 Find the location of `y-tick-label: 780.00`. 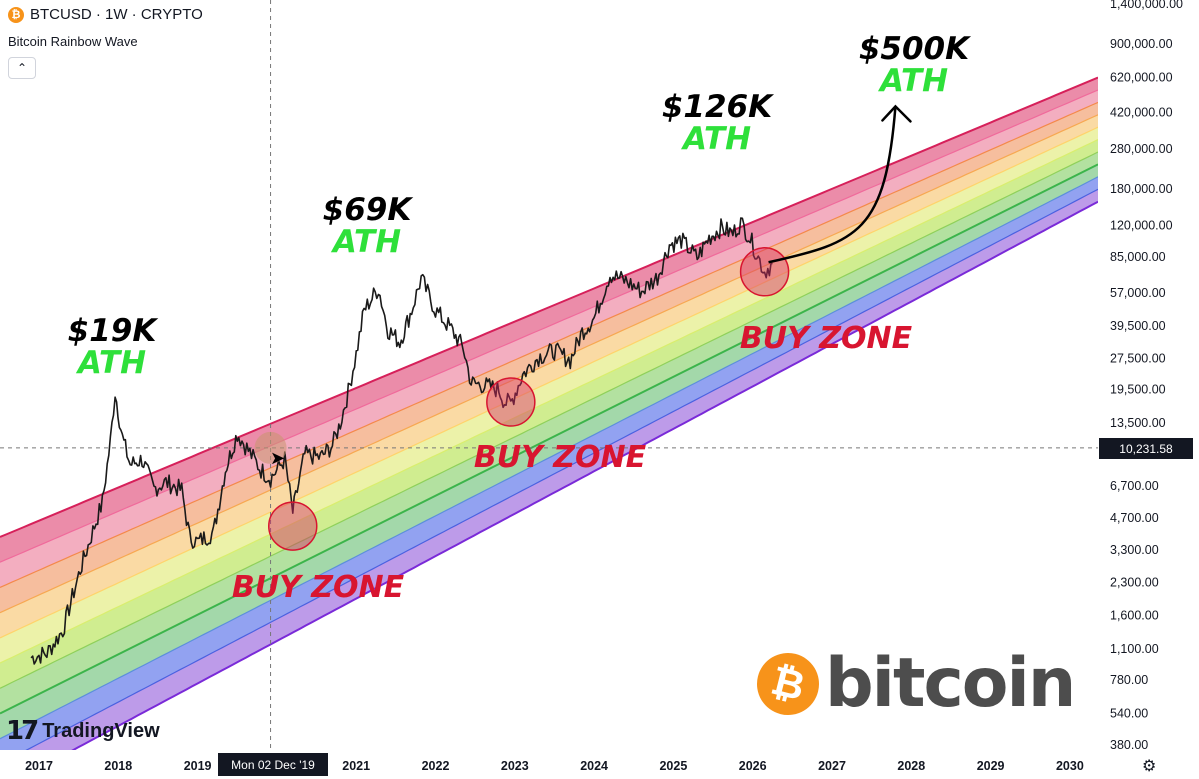

y-tick-label: 780.00 is located at coordinates (1129, 680).